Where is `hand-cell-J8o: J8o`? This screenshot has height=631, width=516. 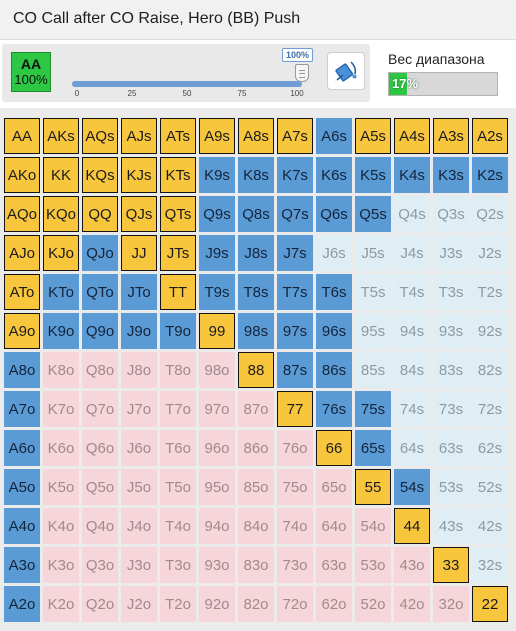
hand-cell-J8o: J8o is located at coordinates (139, 370).